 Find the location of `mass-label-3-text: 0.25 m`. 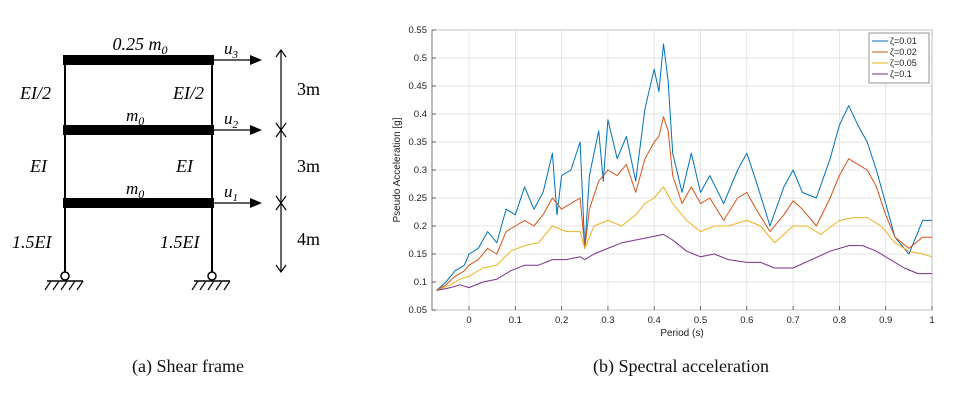

mass-label-3-text: 0.25 m is located at coordinates (137, 44).